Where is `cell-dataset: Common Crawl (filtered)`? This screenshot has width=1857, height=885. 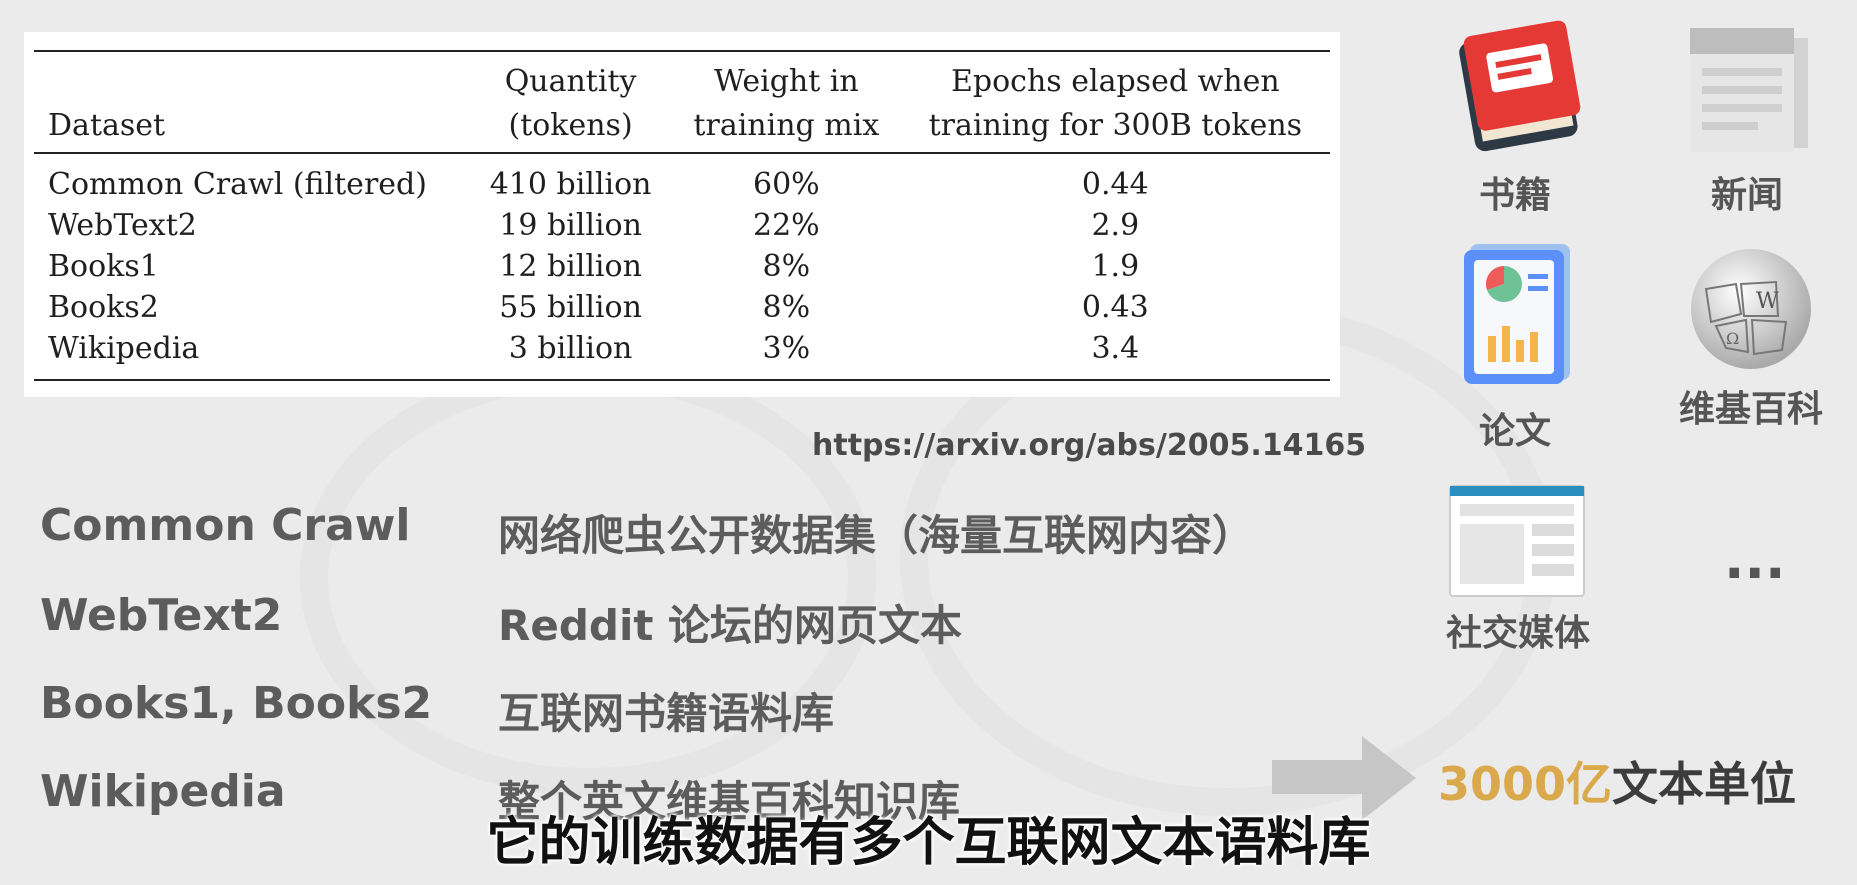 cell-dataset: Common Crawl (filtered) is located at coordinates (237, 184).